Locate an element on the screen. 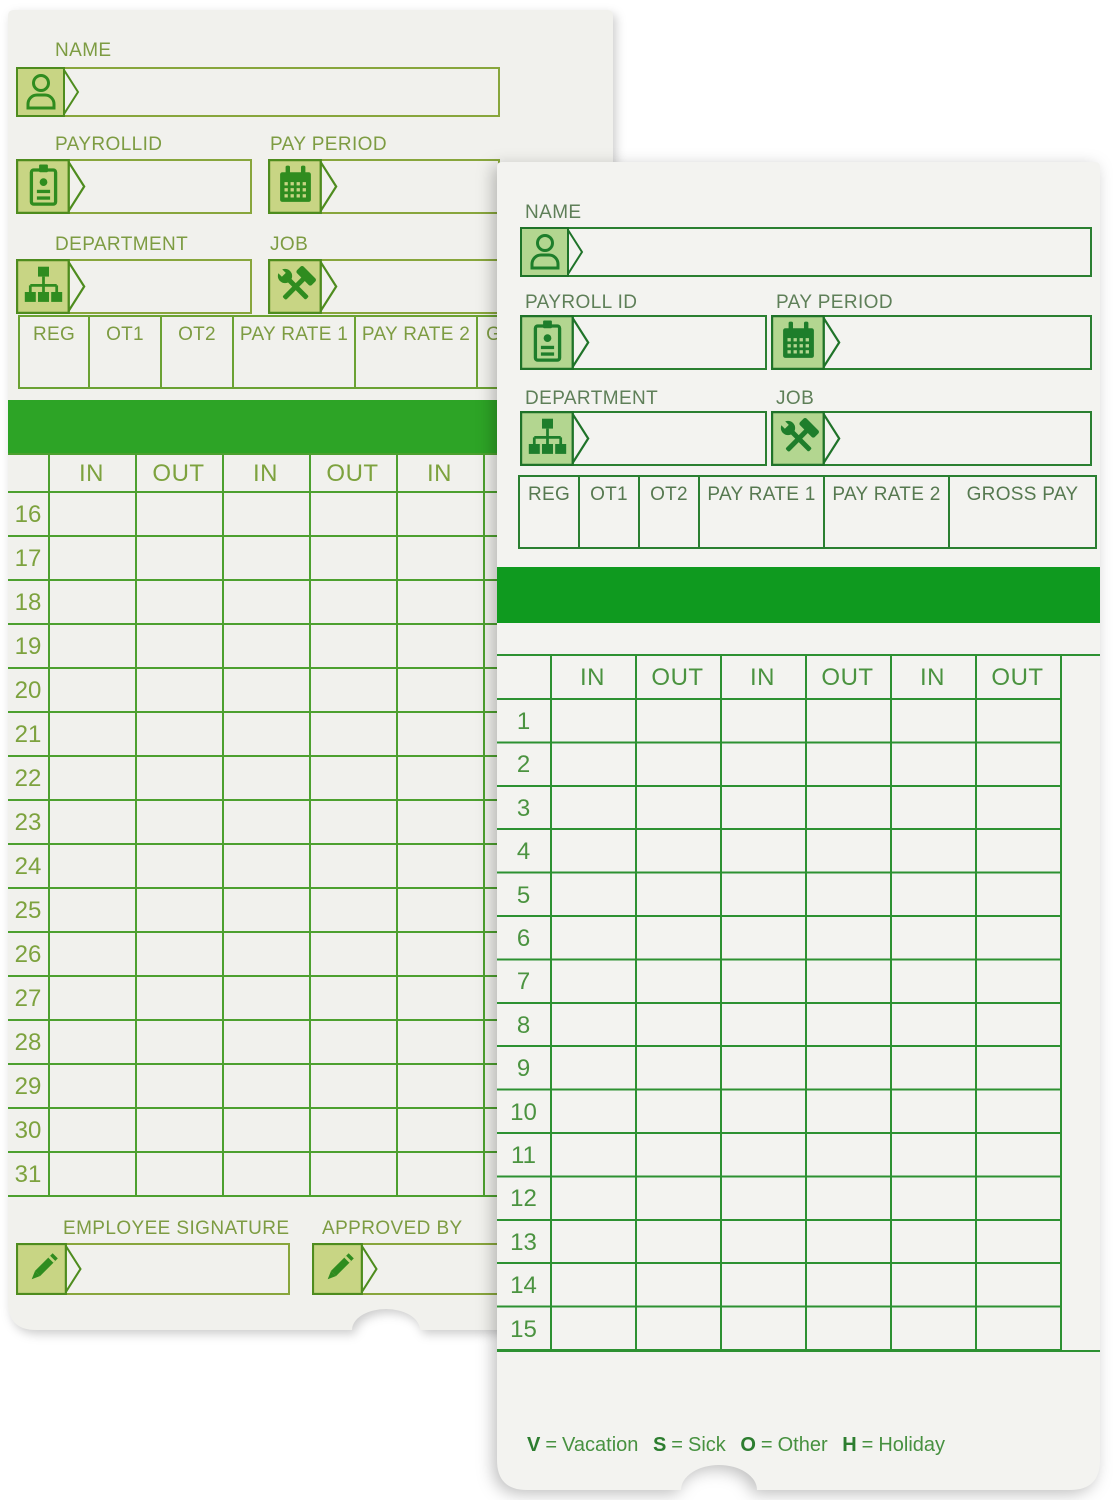 The image size is (1113, 1500). org-chart-icon is located at coordinates (555, 438).